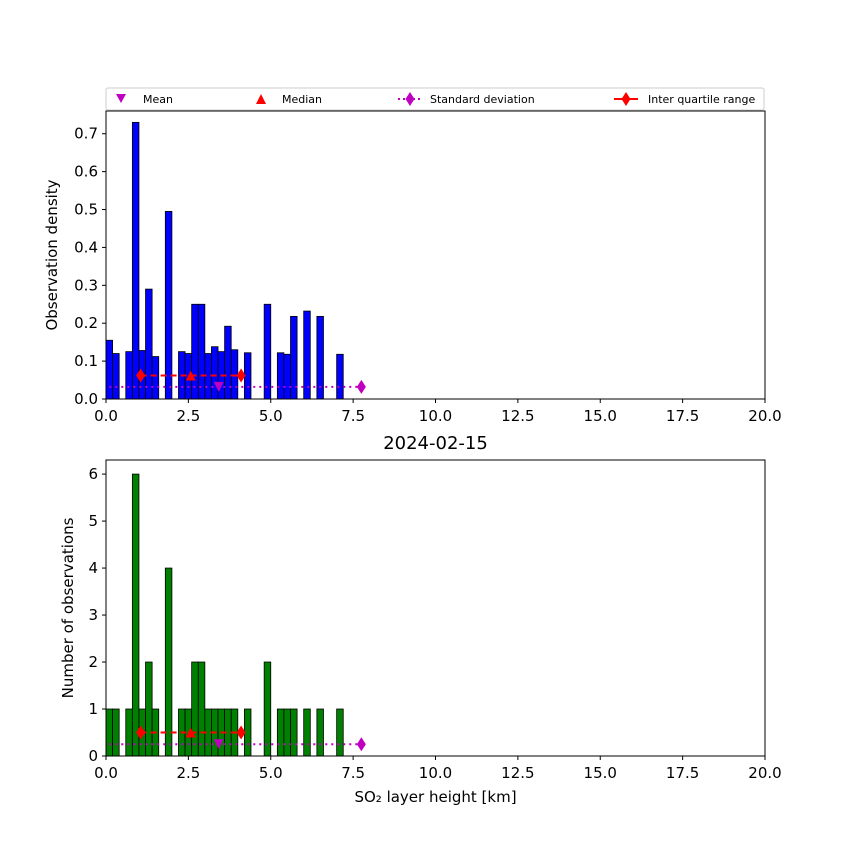 The width and height of the screenshot is (850, 850). What do you see at coordinates (93, 662) in the screenshot?
I see `bottom-y-tick-label: 2` at bounding box center [93, 662].